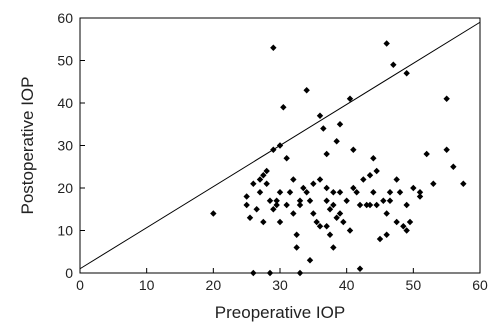 This screenshot has width=492, height=326. Describe the element at coordinates (69, 273) in the screenshot. I see `y-tick-label: 0` at that location.